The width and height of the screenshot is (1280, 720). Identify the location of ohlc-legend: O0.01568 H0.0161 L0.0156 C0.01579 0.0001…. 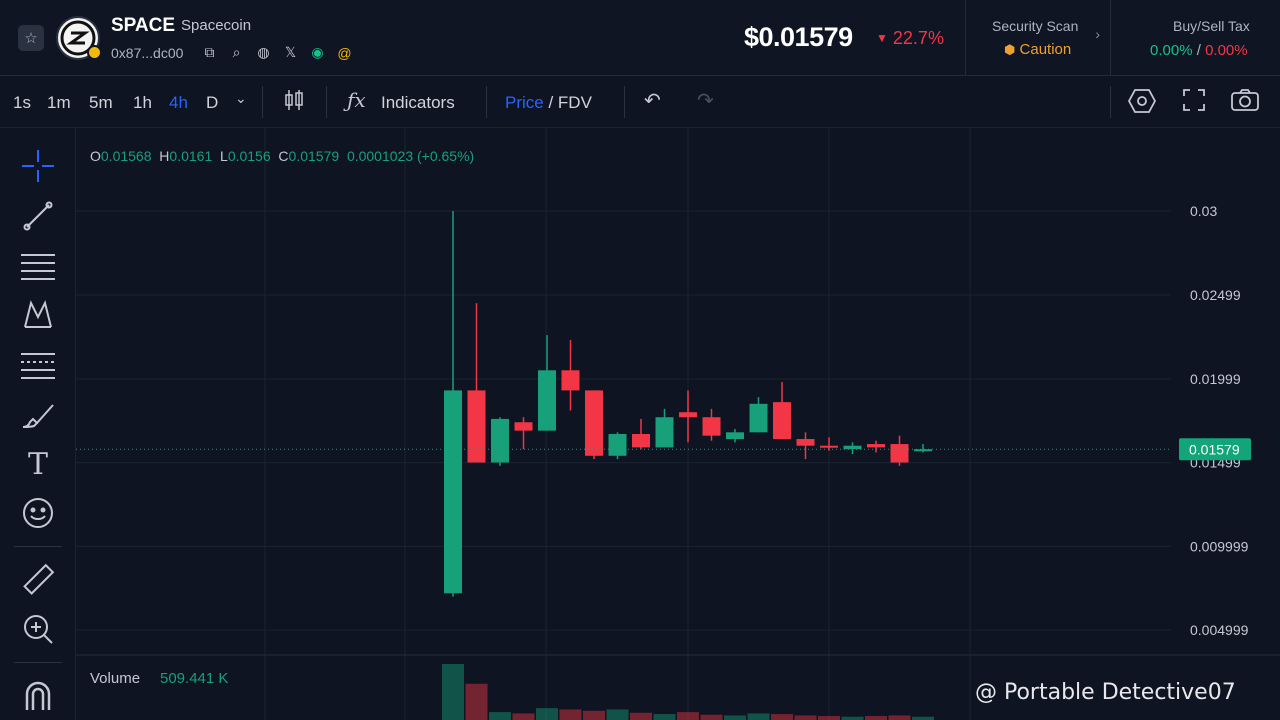
(282, 156).